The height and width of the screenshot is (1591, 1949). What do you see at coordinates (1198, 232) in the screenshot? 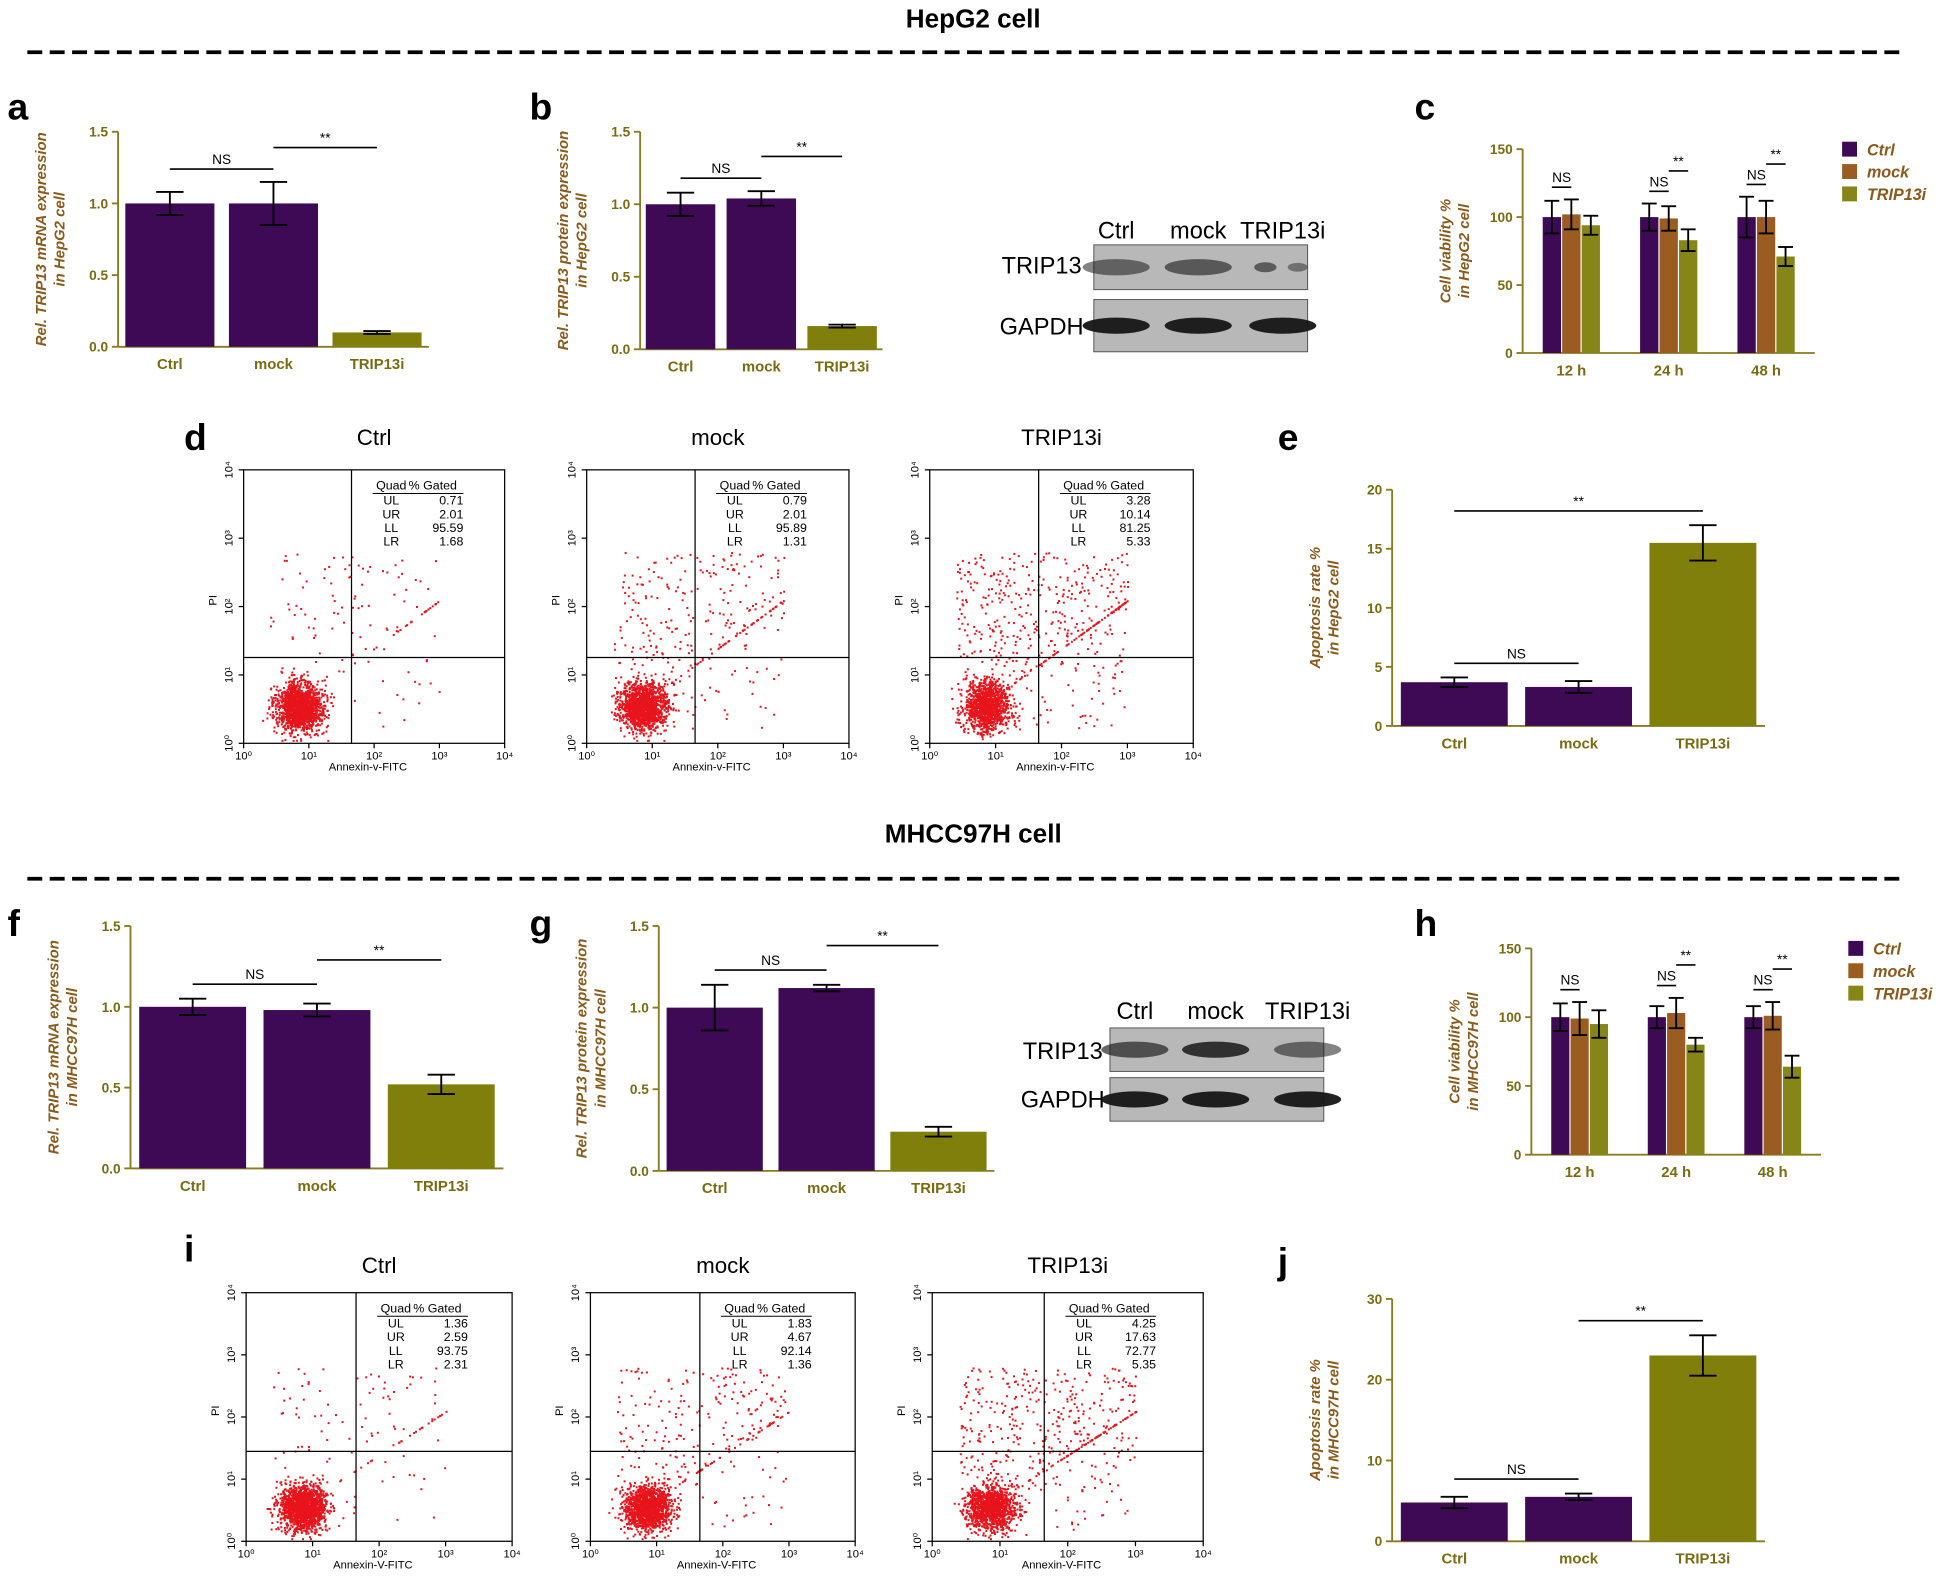
I see `blot-column-label: mock` at bounding box center [1198, 232].